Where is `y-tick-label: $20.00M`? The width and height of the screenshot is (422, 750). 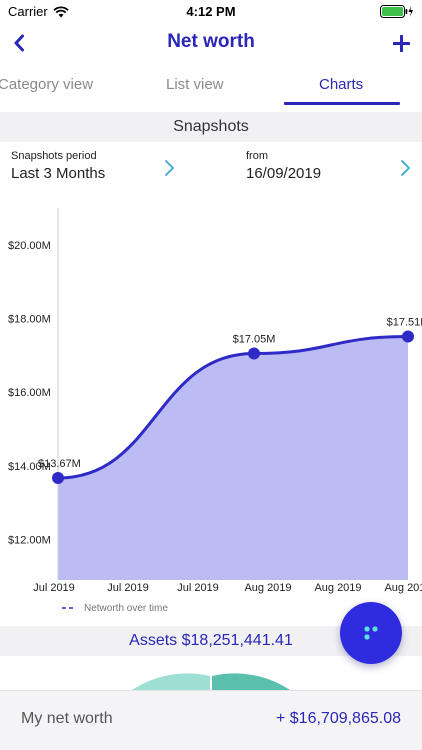
y-tick-label: $20.00M is located at coordinates (29, 246).